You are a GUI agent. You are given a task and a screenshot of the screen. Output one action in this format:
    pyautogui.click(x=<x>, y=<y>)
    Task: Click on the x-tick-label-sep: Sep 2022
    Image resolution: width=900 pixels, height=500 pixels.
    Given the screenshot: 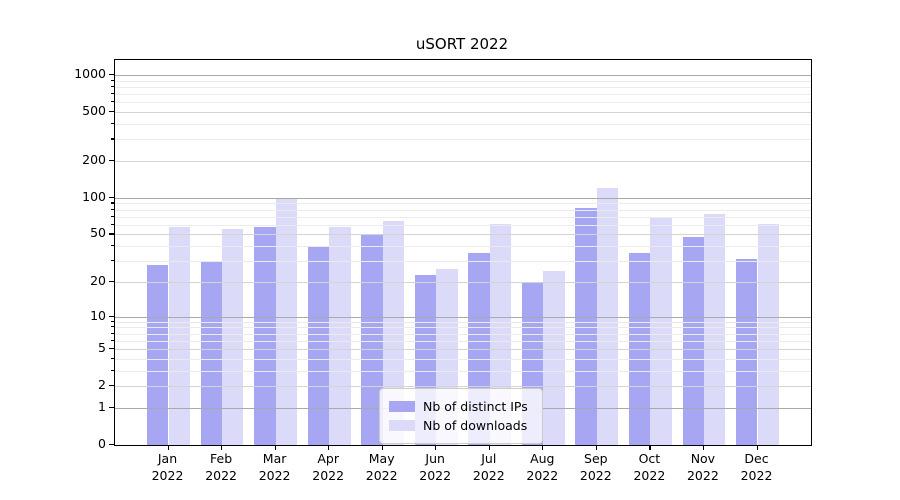 What is the action you would take?
    pyautogui.click(x=595, y=467)
    